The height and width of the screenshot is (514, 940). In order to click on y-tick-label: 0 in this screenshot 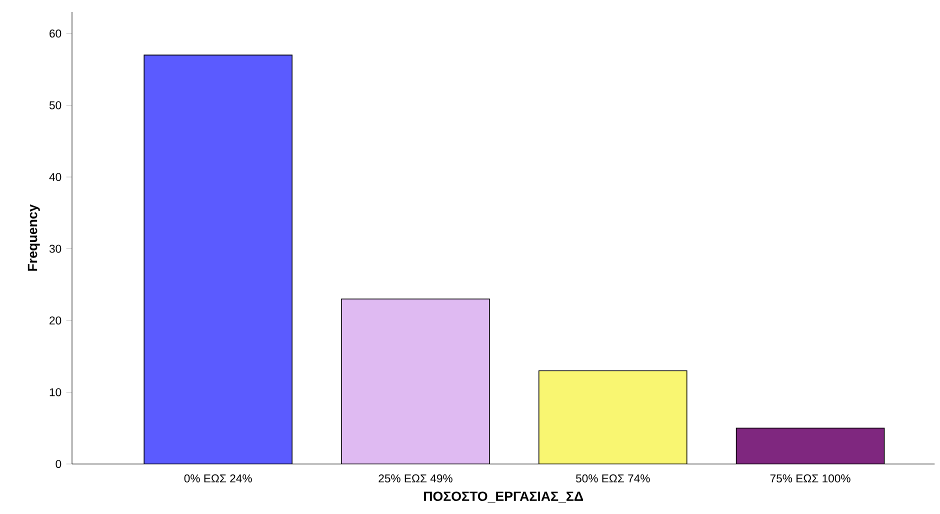, I will do `click(59, 464)`.